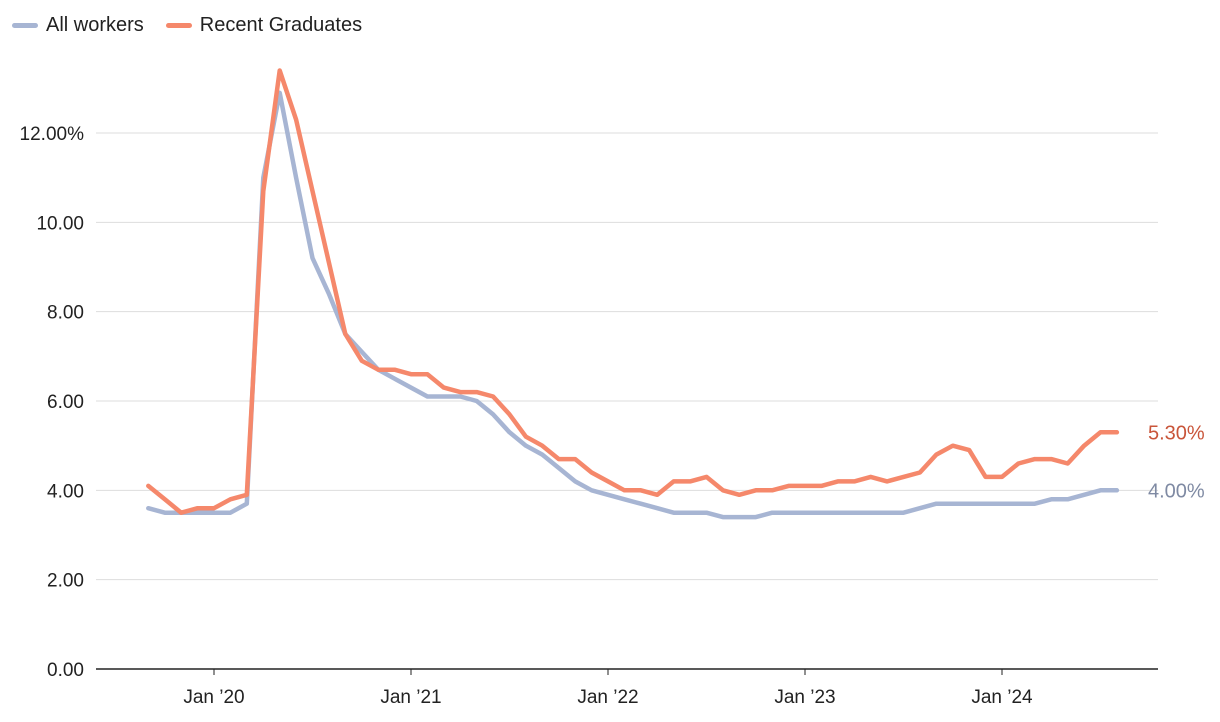  I want to click on y-tick-label: 2.00, so click(65, 581).